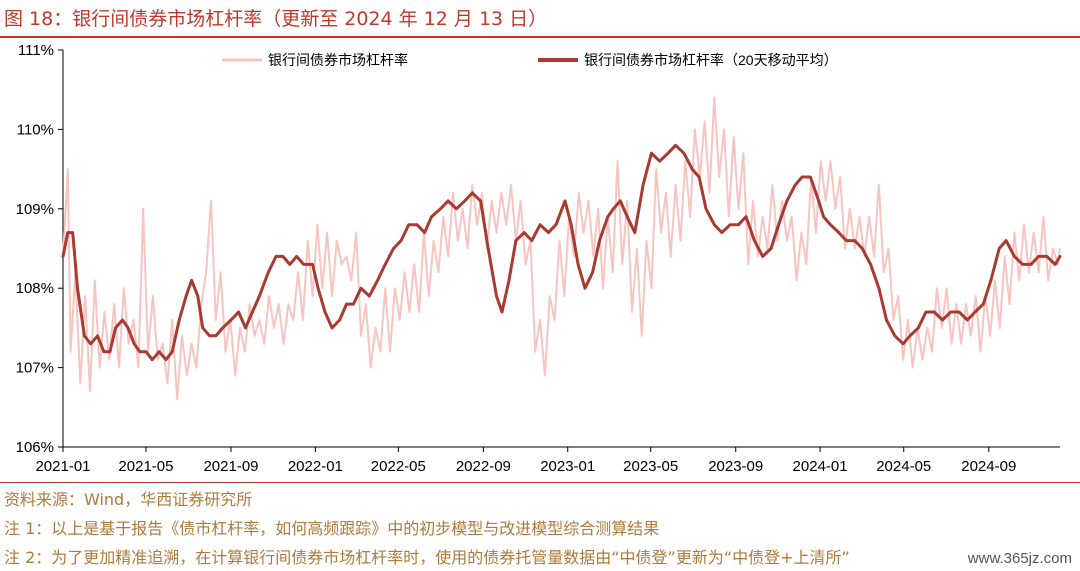 This screenshot has height=571, width=1080. Describe the element at coordinates (530, 60) in the screenshot. I see `legend: 银行间债券市场杠杆率 银行间债券市场杠杆率（20天移动平均）` at that location.